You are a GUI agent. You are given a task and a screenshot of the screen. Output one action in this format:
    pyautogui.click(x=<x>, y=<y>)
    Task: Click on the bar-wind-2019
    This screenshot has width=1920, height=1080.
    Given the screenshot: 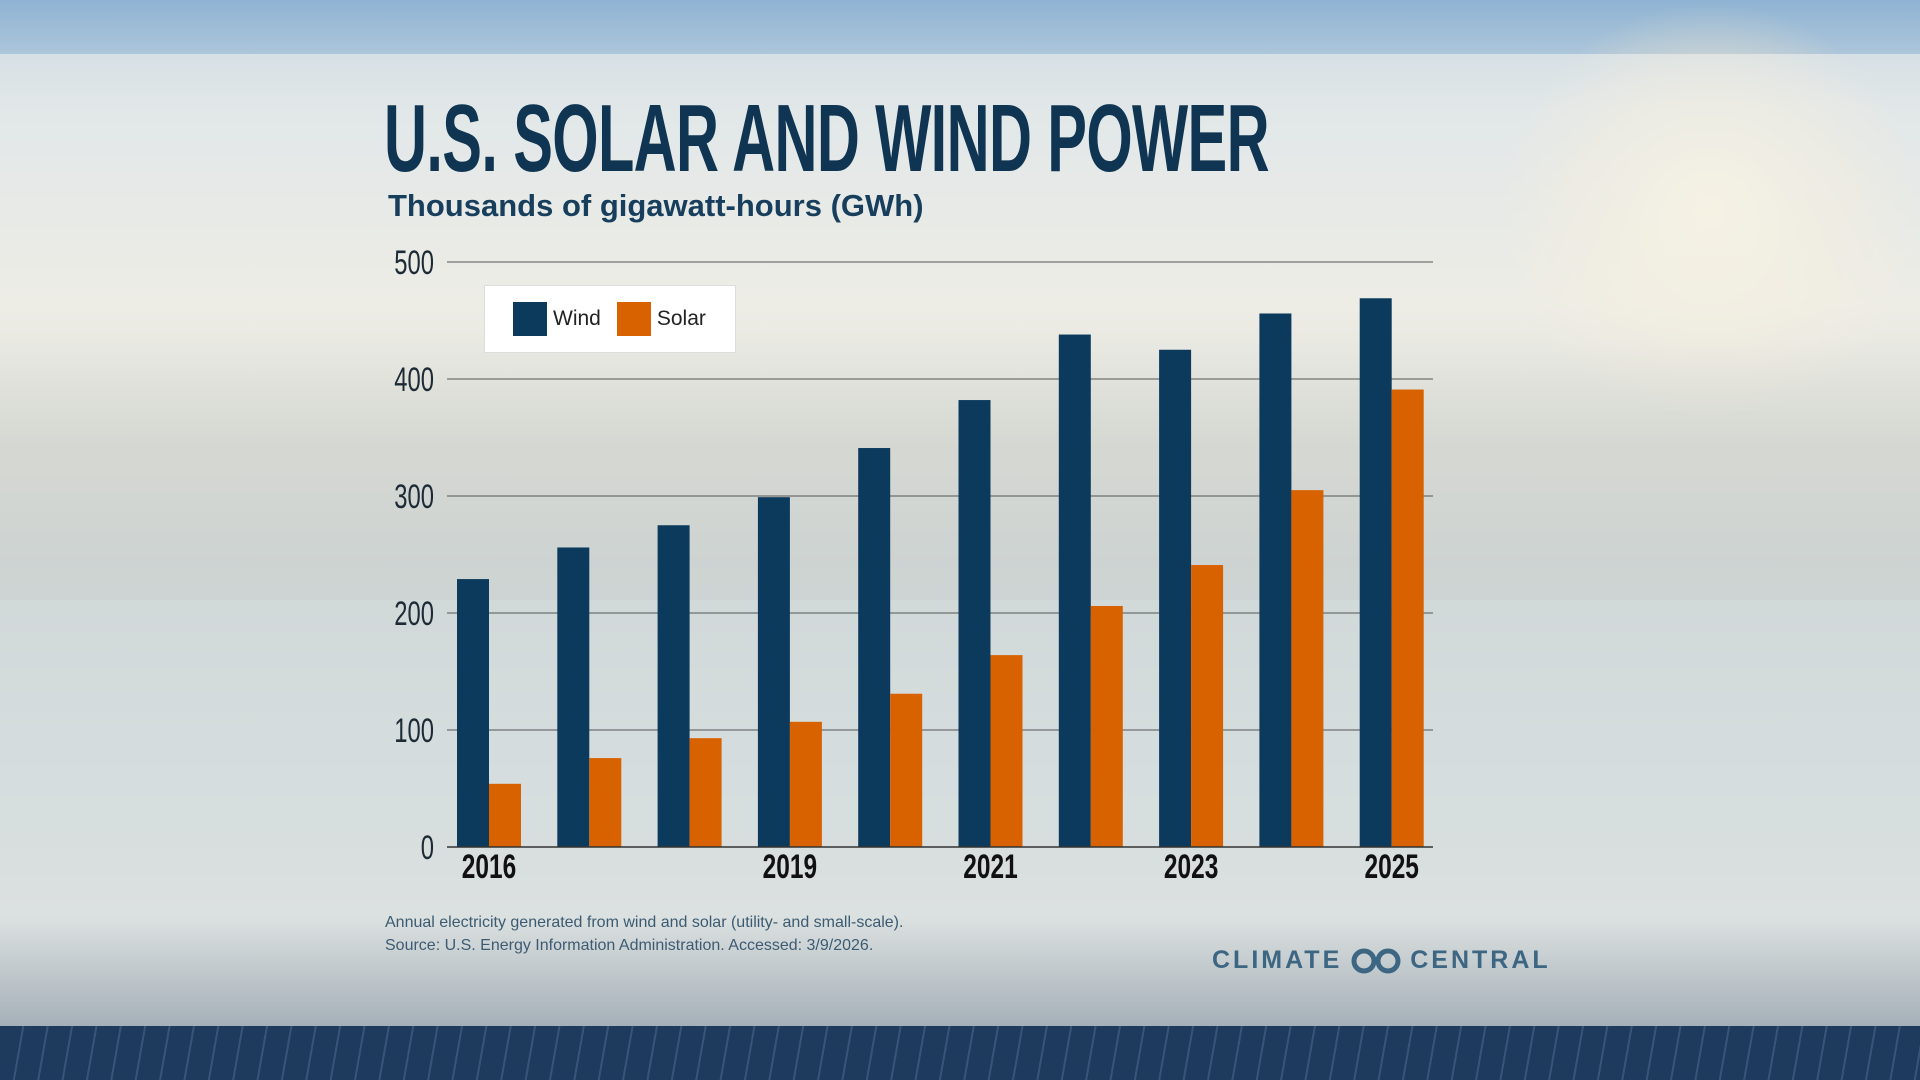 What is the action you would take?
    pyautogui.click(x=773, y=672)
    